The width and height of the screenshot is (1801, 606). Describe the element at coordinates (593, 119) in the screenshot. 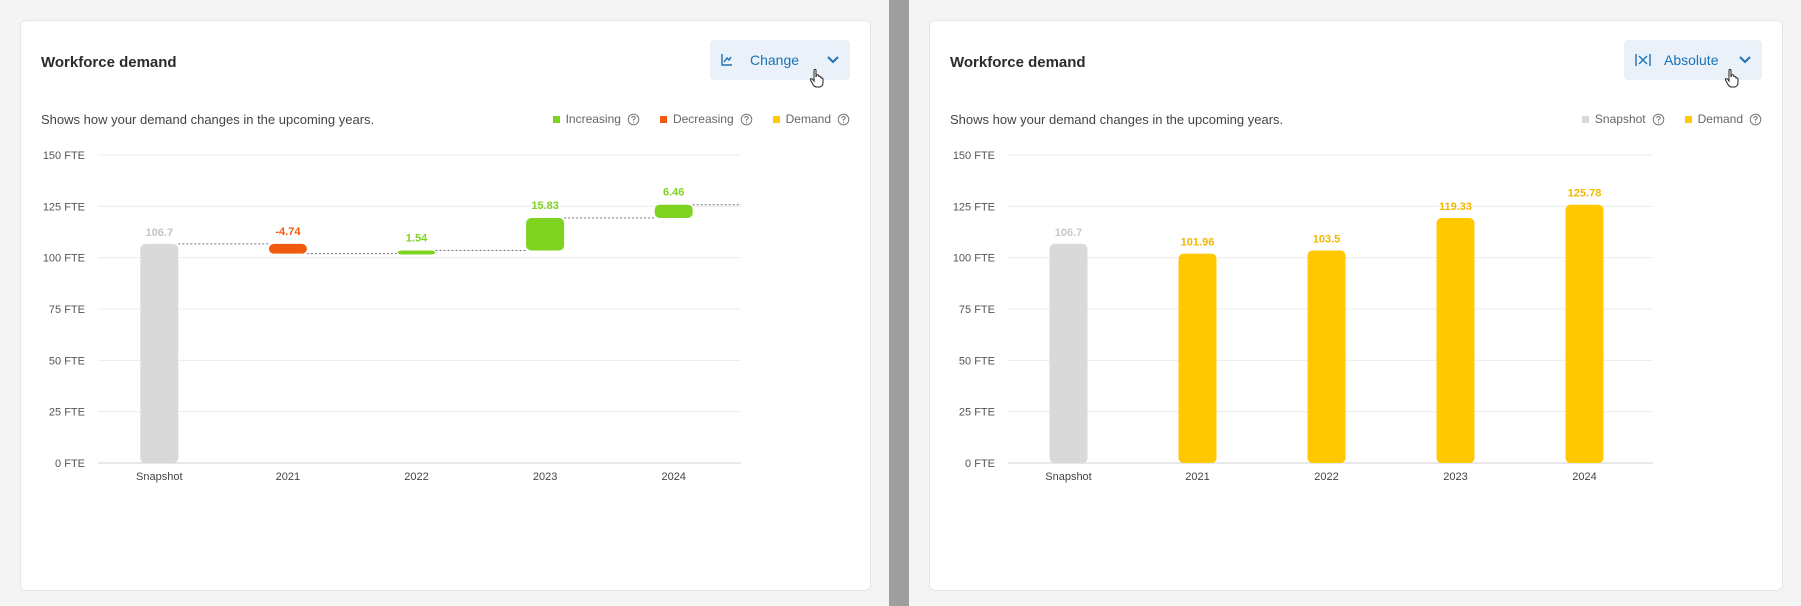

I see `legend-label: Increasing` at that location.